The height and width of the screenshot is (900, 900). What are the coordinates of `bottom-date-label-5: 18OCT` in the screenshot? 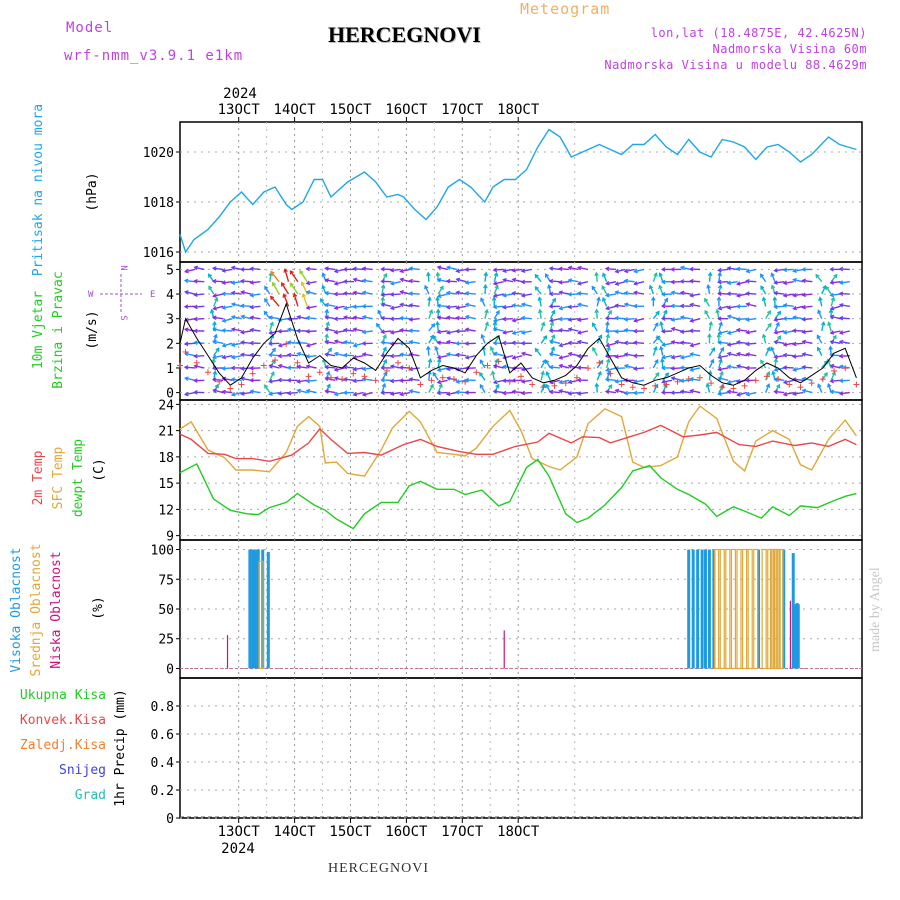 It's located at (518, 832).